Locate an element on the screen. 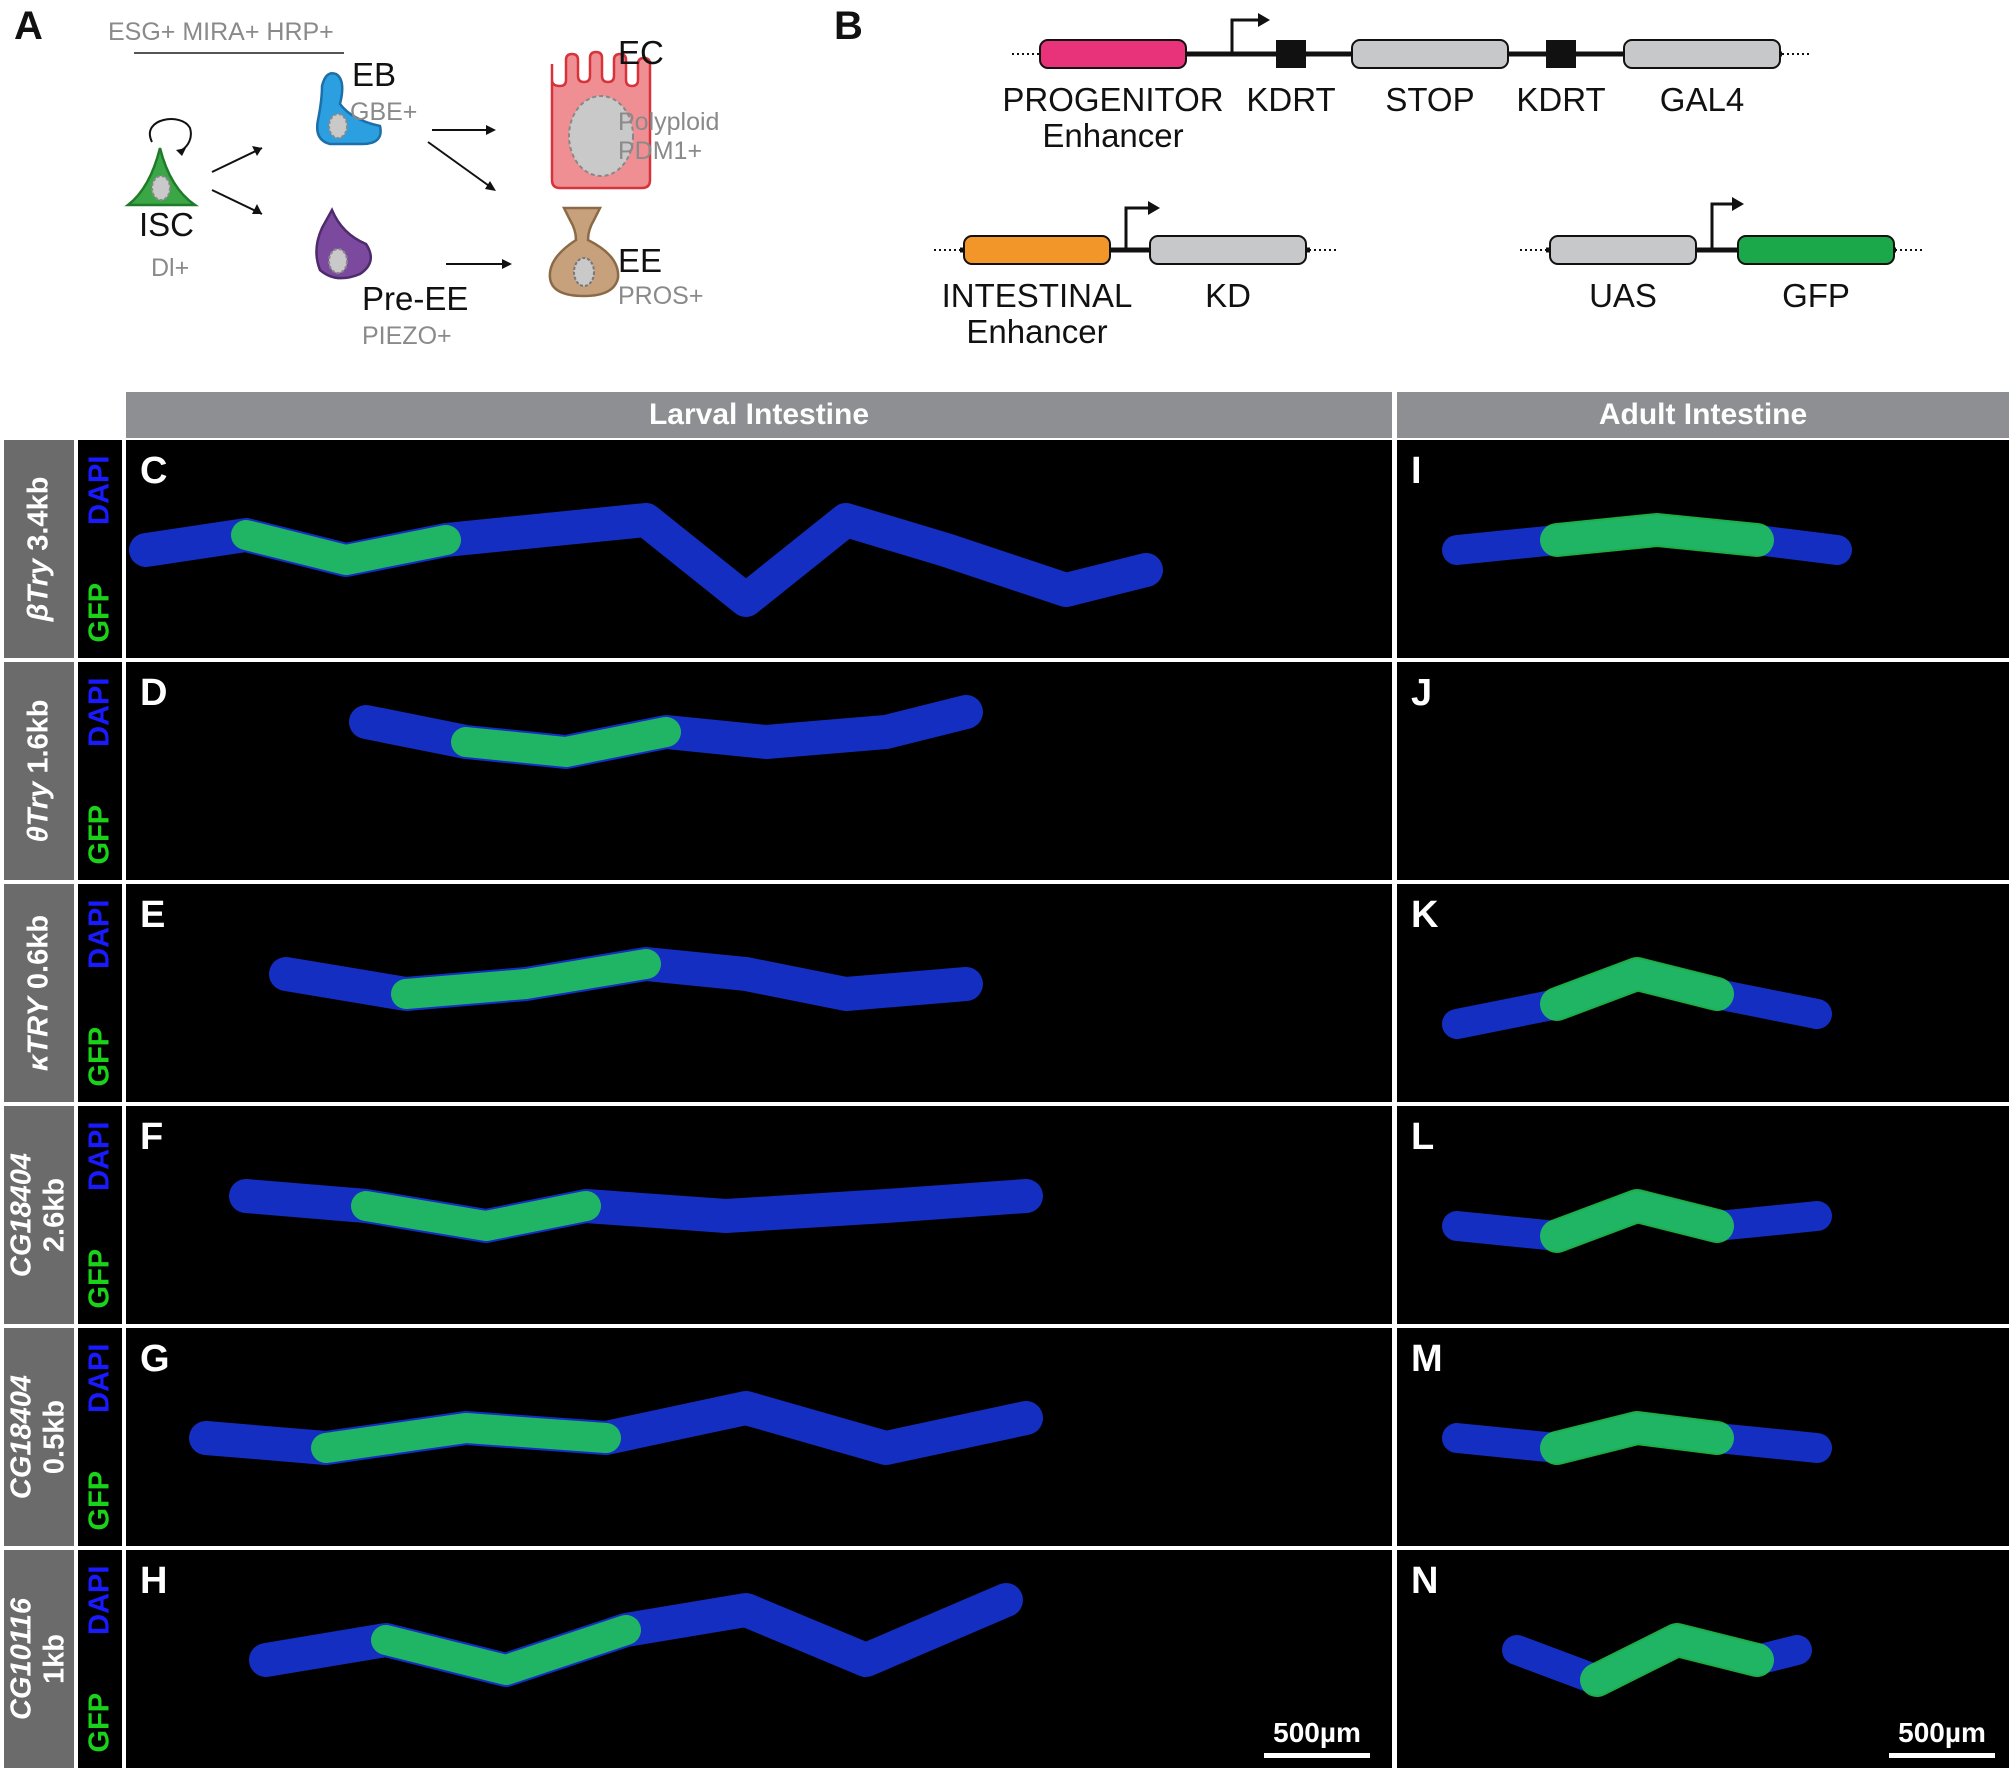 The width and height of the screenshot is (2012, 1770). kdrt-label-2: KDRT is located at coordinates (1561, 99).